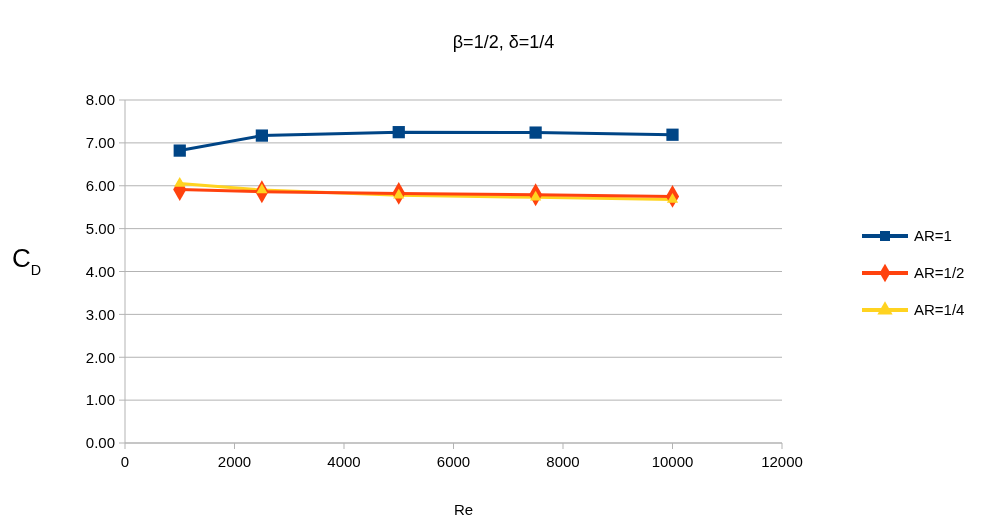 This screenshot has height=527, width=1001. I want to click on y-tick-label: 3.00, so click(100, 314).